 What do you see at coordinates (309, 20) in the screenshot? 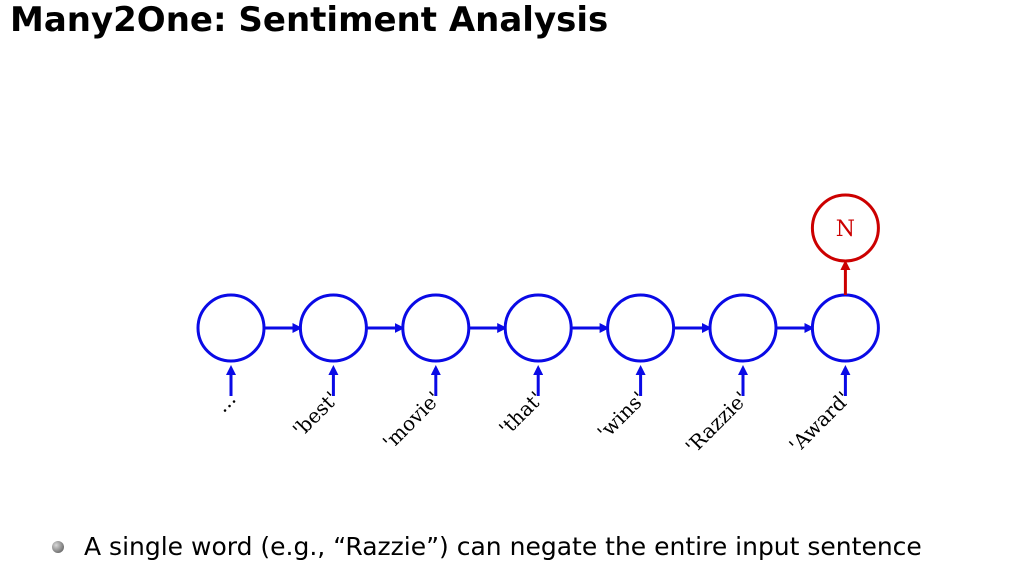
I see `slide-title: Many2One: Sentiment Analysis` at bounding box center [309, 20].